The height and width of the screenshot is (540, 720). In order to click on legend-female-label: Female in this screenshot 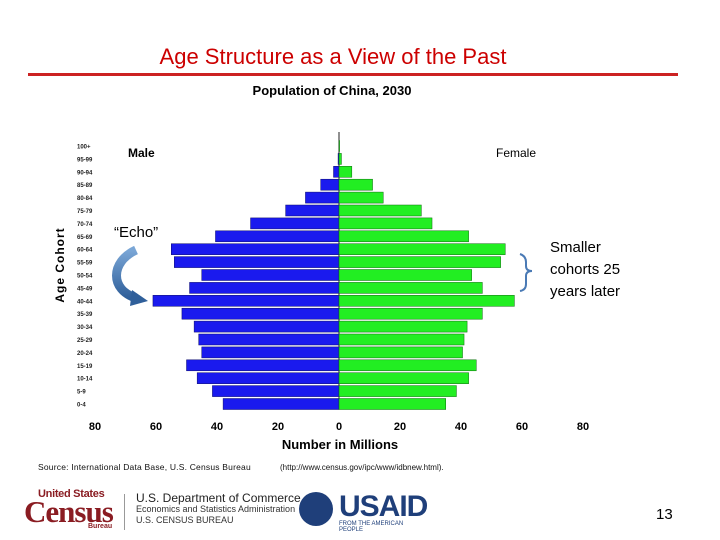, I will do `click(516, 153)`.